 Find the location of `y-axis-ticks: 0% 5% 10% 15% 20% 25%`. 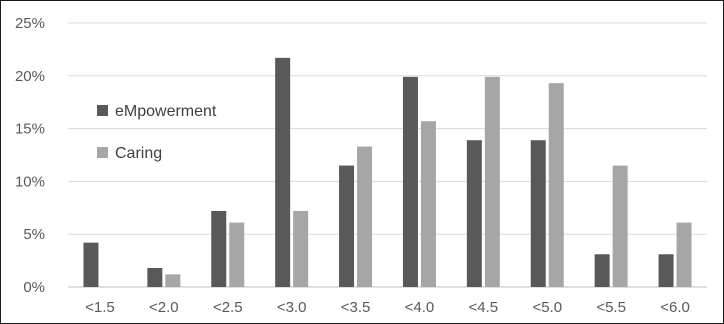

y-axis-ticks: 0% 5% 10% 15% 20% 25% is located at coordinates (30, 155).